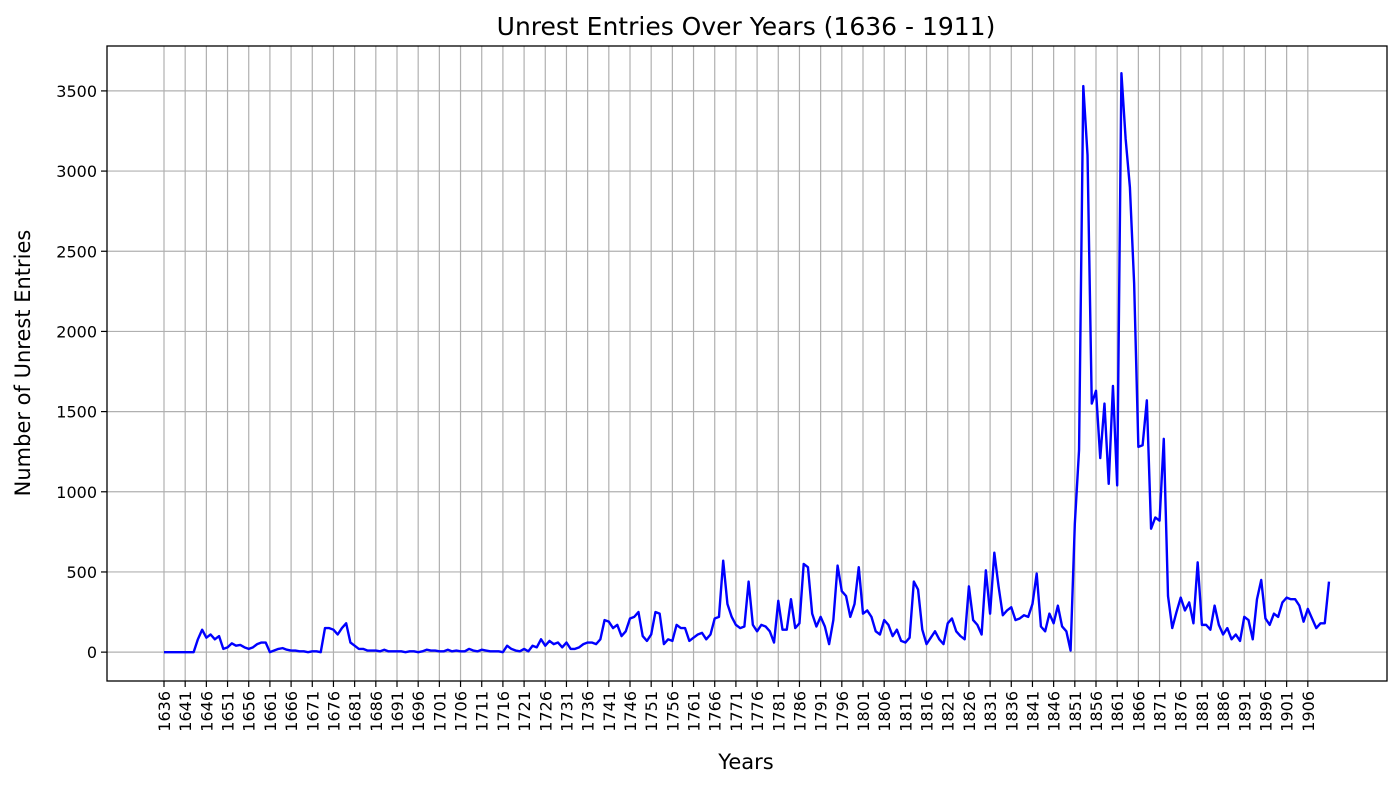 The image size is (1400, 787). Describe the element at coordinates (270, 711) in the screenshot. I see `x-tick-label: 1661` at that location.